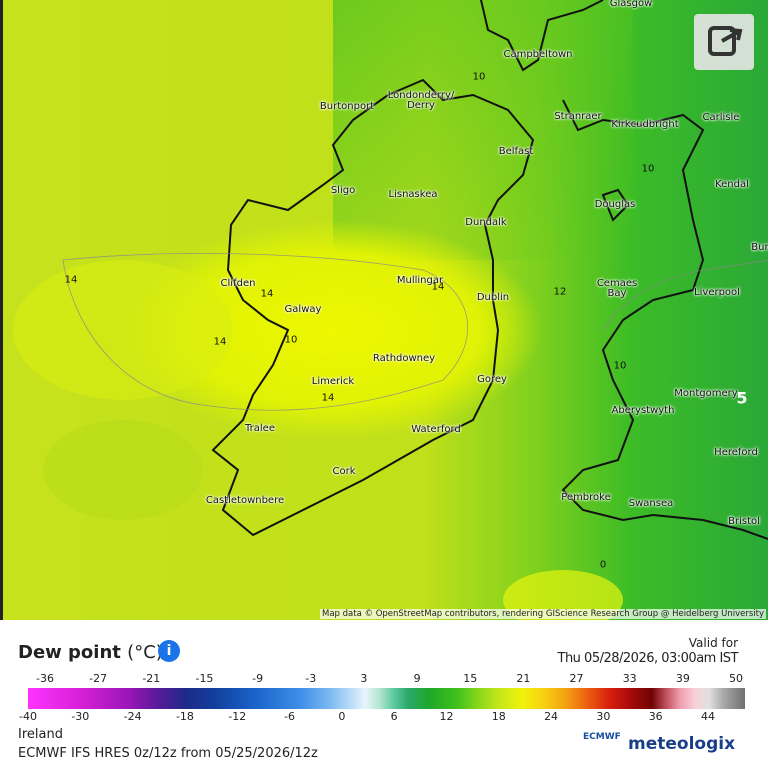 Image resolution: width=768 pixels, height=762 pixels. I want to click on contour-label: 12, so click(560, 292).